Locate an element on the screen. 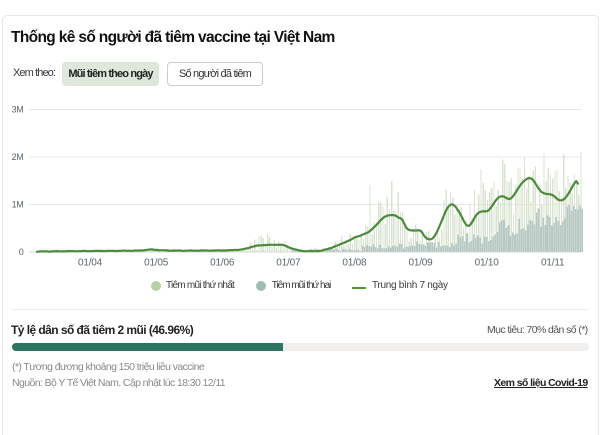 The image size is (600, 435). svg-text: 01/06 is located at coordinates (222, 263).